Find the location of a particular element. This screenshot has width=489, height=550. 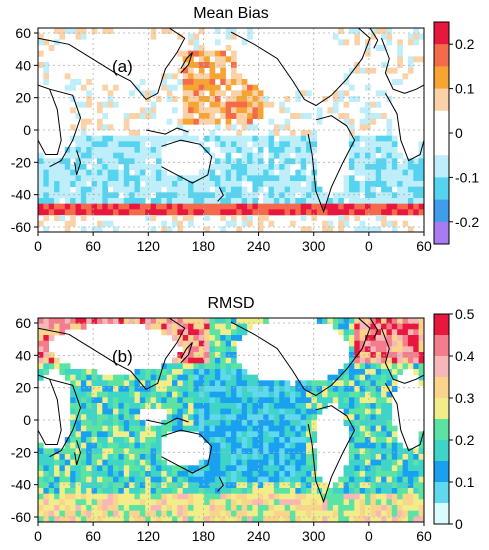

x-tick-label: 180 is located at coordinates (204, 246).